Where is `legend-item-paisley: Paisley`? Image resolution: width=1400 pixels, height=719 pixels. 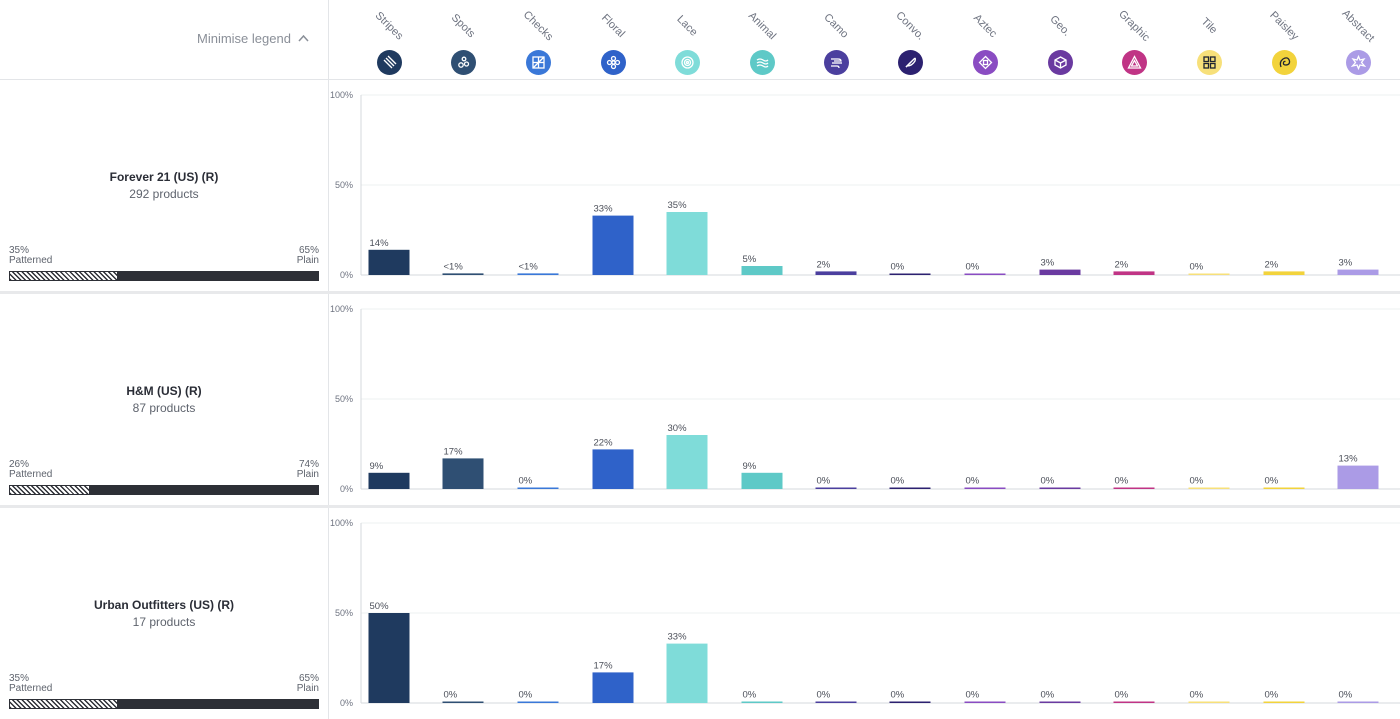 legend-item-paisley: Paisley is located at coordinates (1284, 40).